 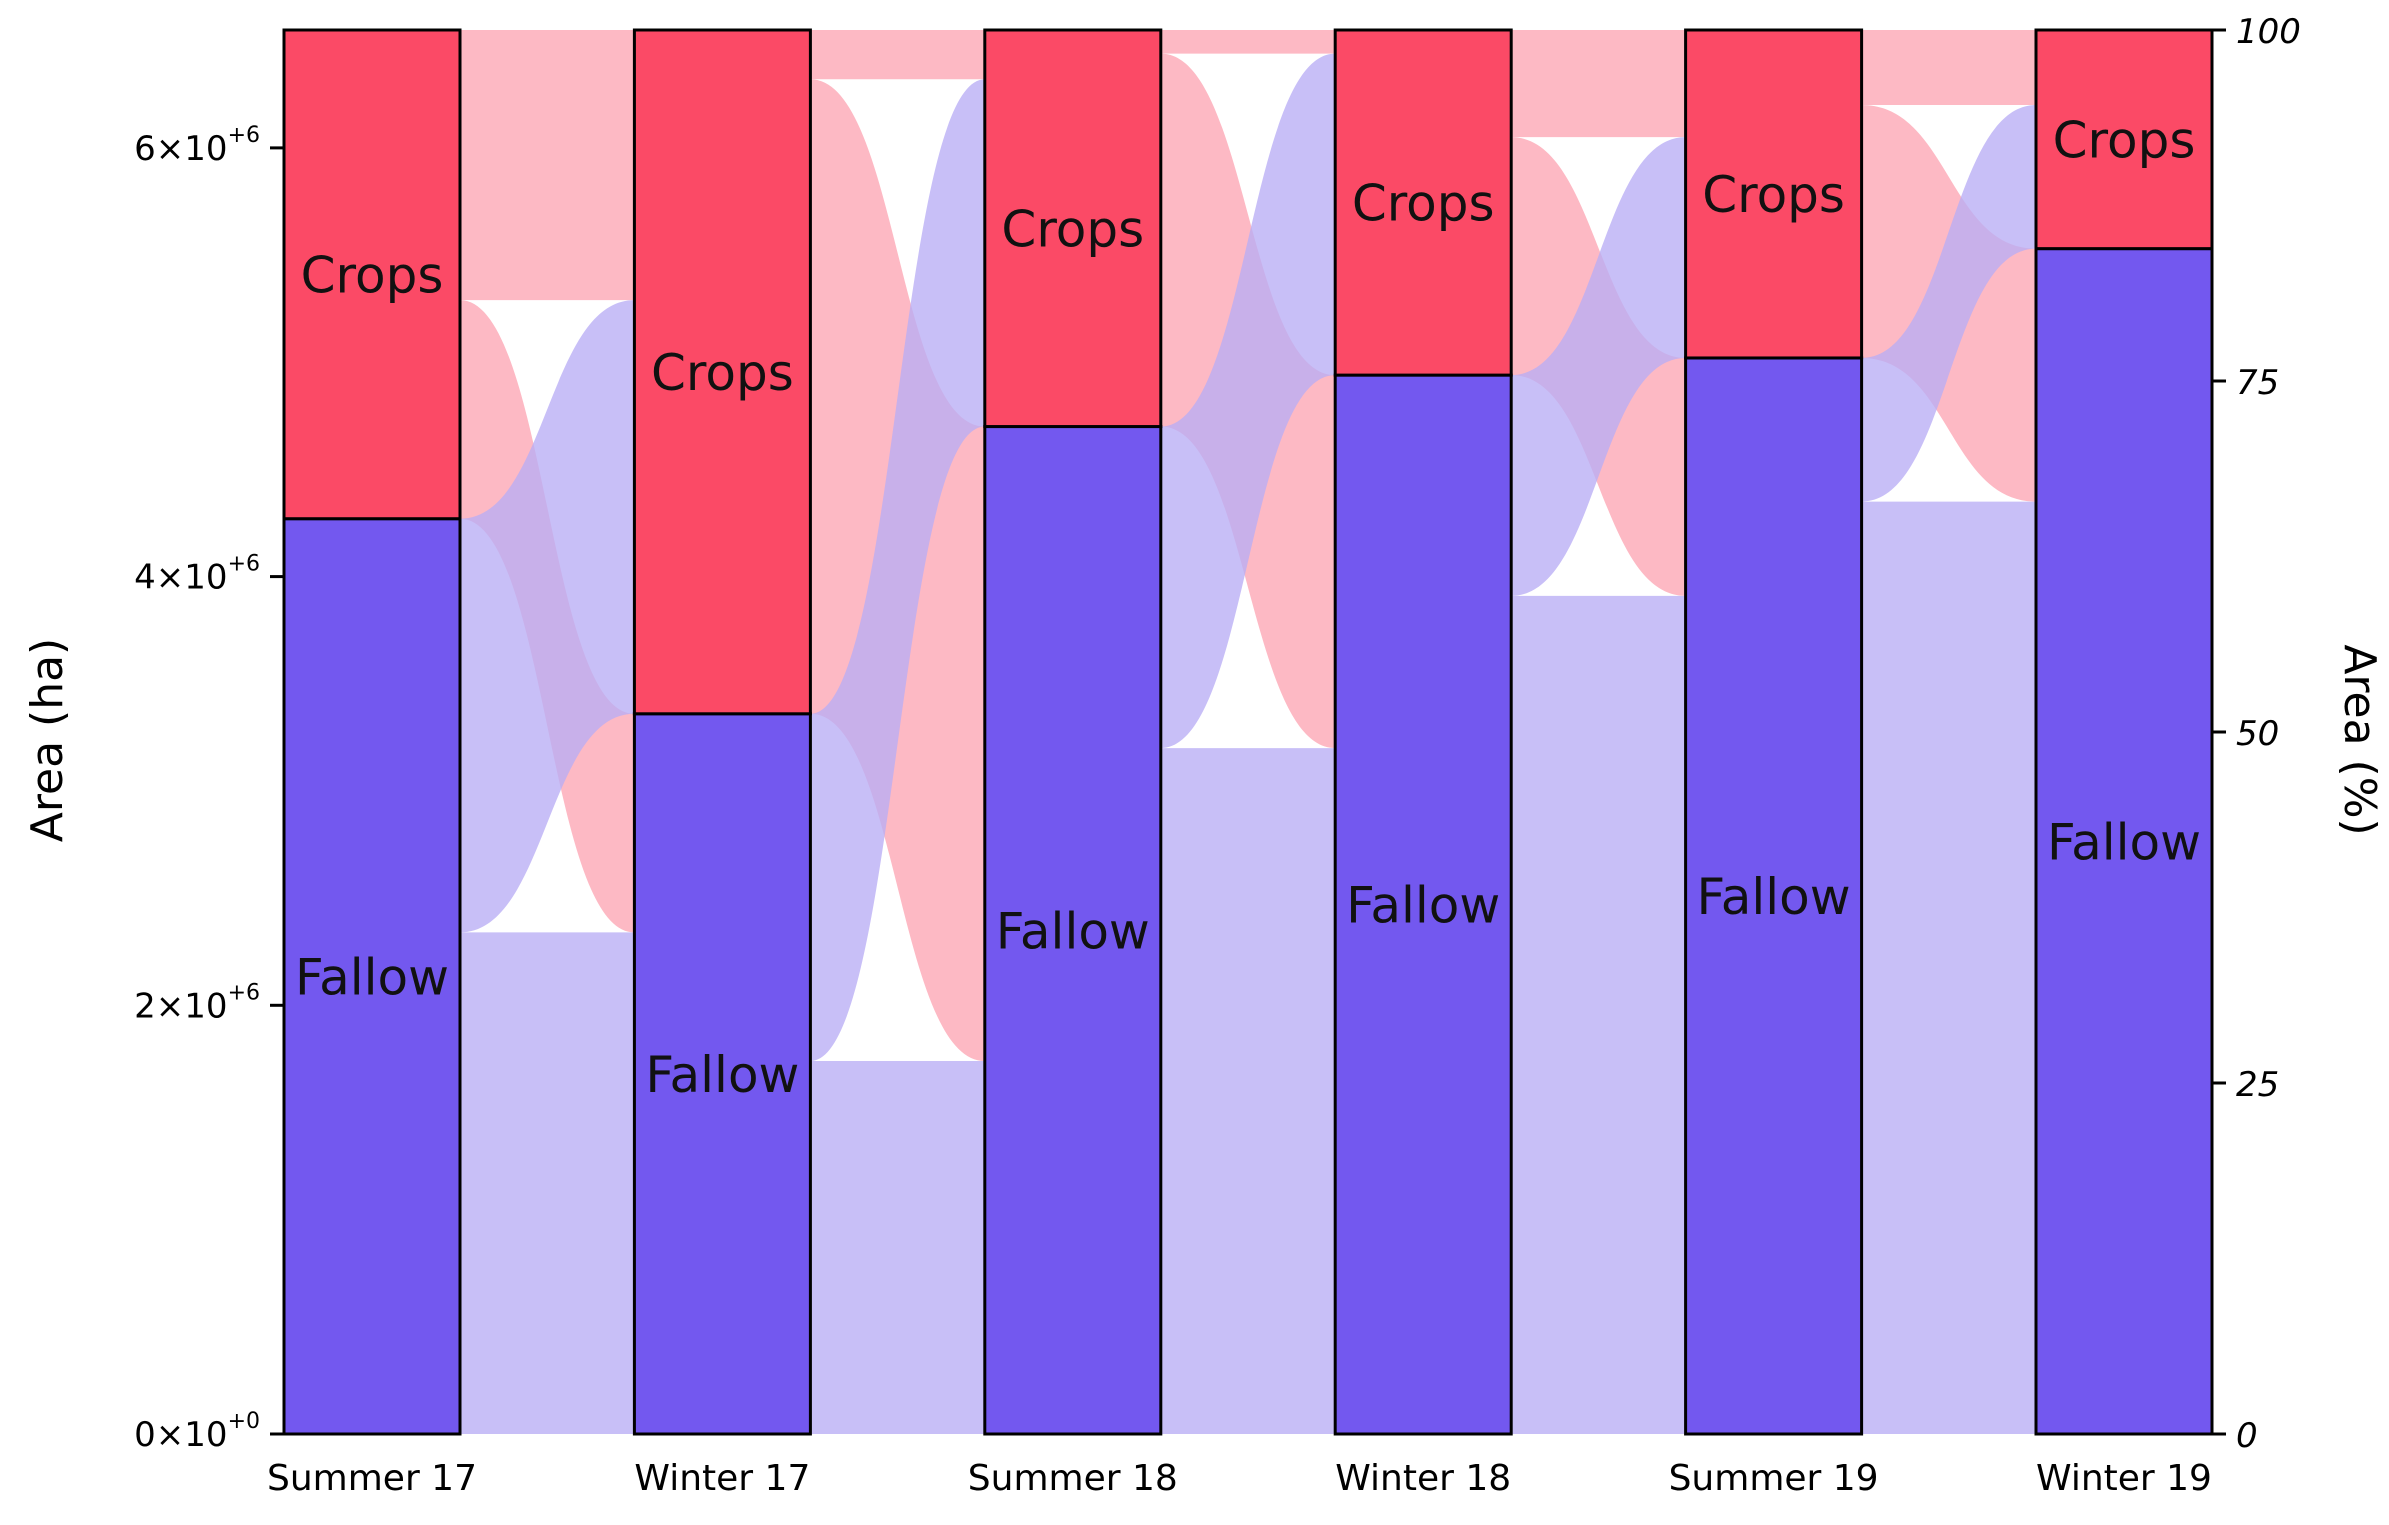 What do you see at coordinates (2247, 1436) in the screenshot?
I see `y-tick-label-right: 0` at bounding box center [2247, 1436].